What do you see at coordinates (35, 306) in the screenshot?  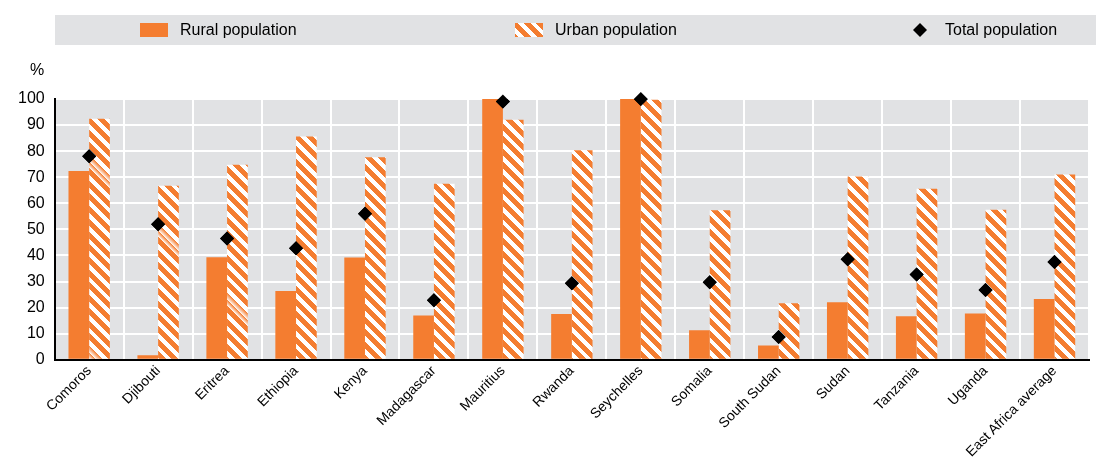 I see `y-tick-label: 20` at bounding box center [35, 306].